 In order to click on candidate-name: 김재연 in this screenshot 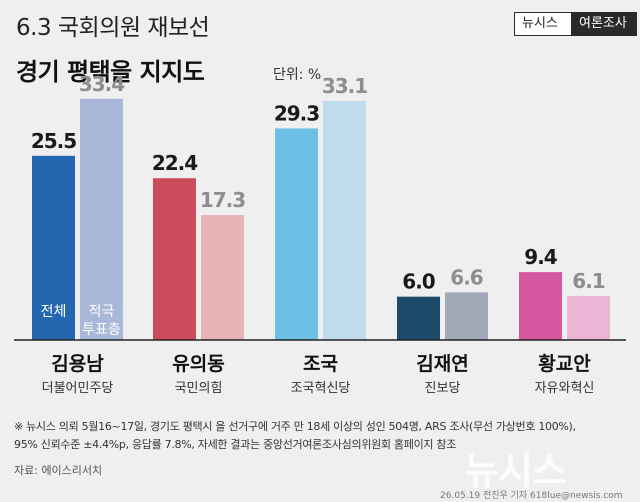, I will do `click(442, 364)`.